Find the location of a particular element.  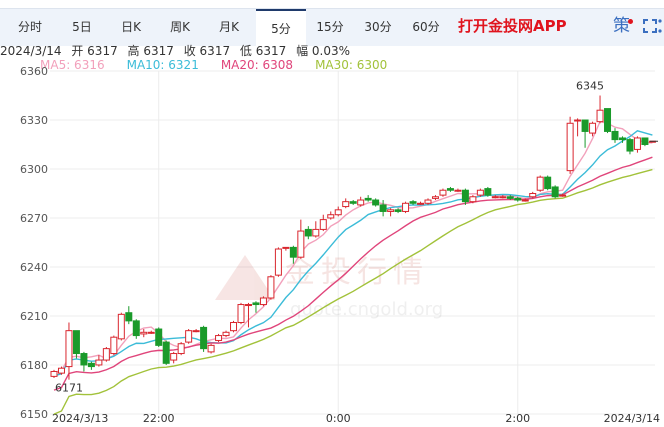

tab-6: 15分 is located at coordinates (330, 27).